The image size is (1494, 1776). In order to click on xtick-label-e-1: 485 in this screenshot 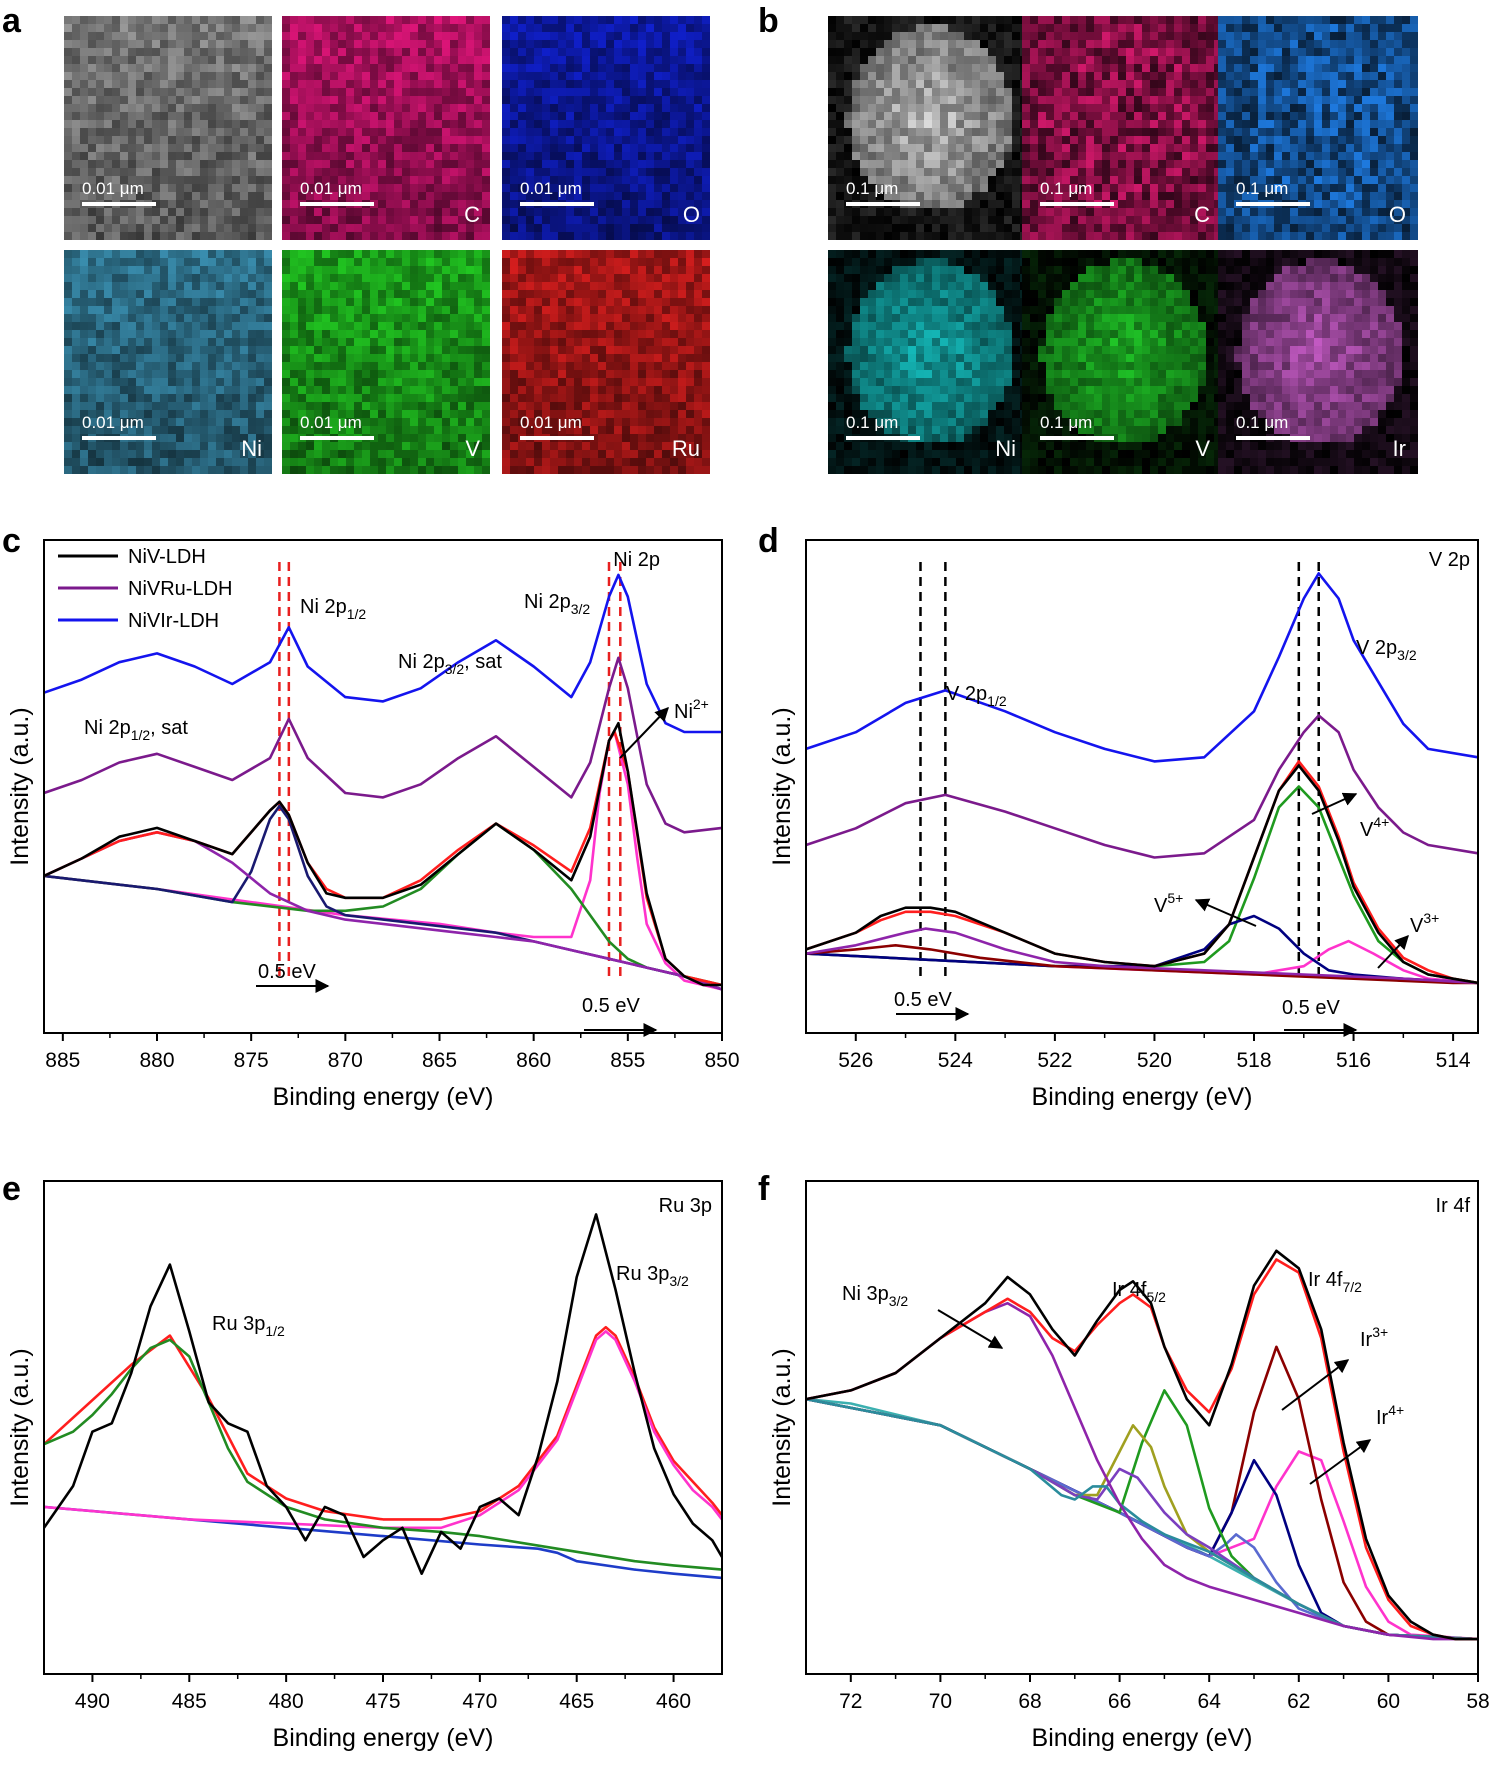, I will do `click(189, 1701)`.